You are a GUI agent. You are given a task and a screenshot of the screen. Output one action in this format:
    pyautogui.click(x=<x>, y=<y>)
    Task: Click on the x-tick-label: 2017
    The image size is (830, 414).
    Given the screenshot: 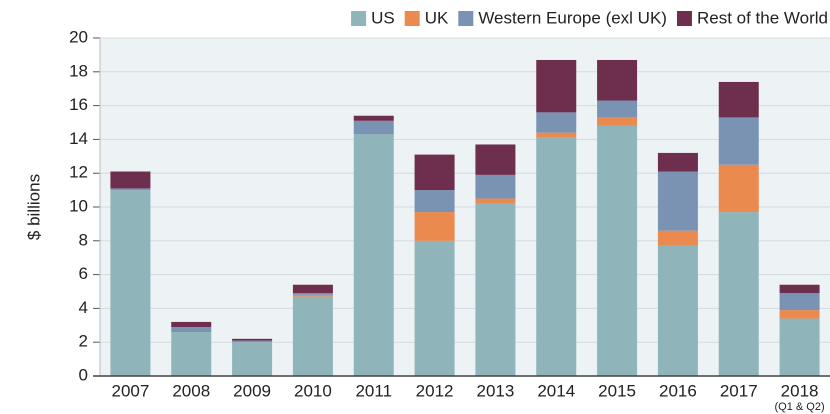 What is the action you would take?
    pyautogui.click(x=739, y=390)
    